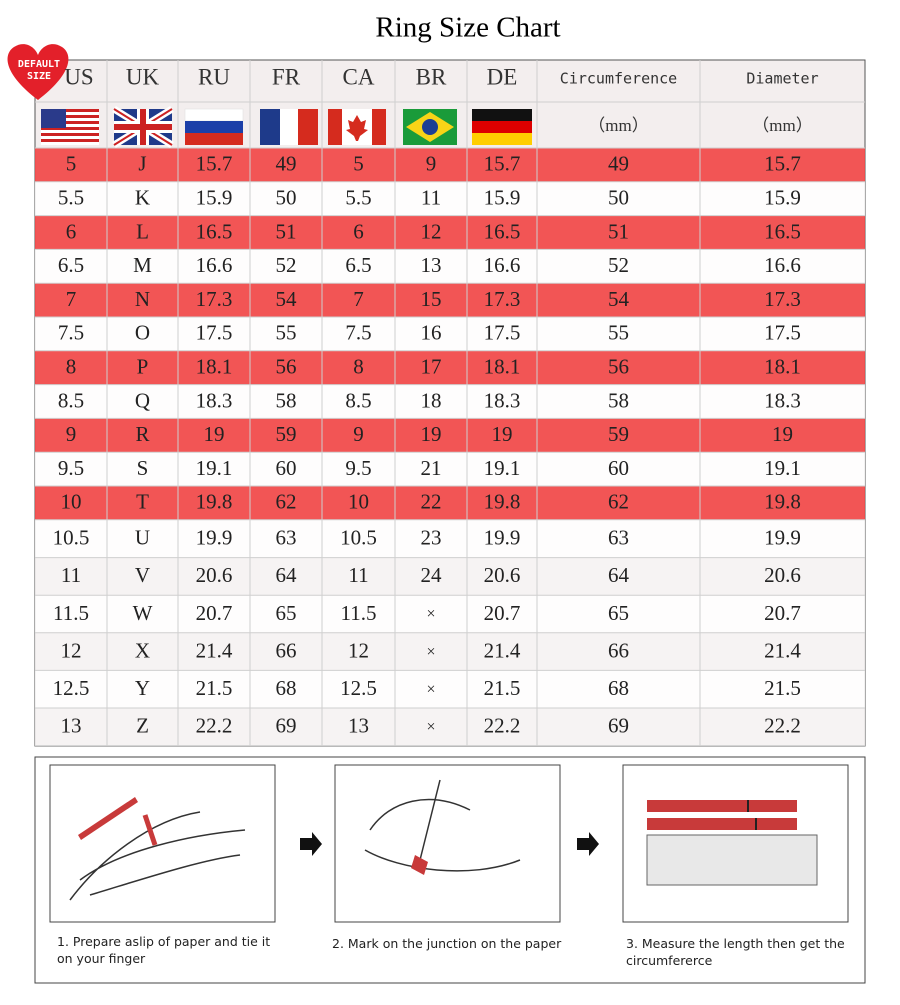 Image resolution: width=900 pixels, height=1005 pixels. I want to click on table-cell: 66, so click(286, 650).